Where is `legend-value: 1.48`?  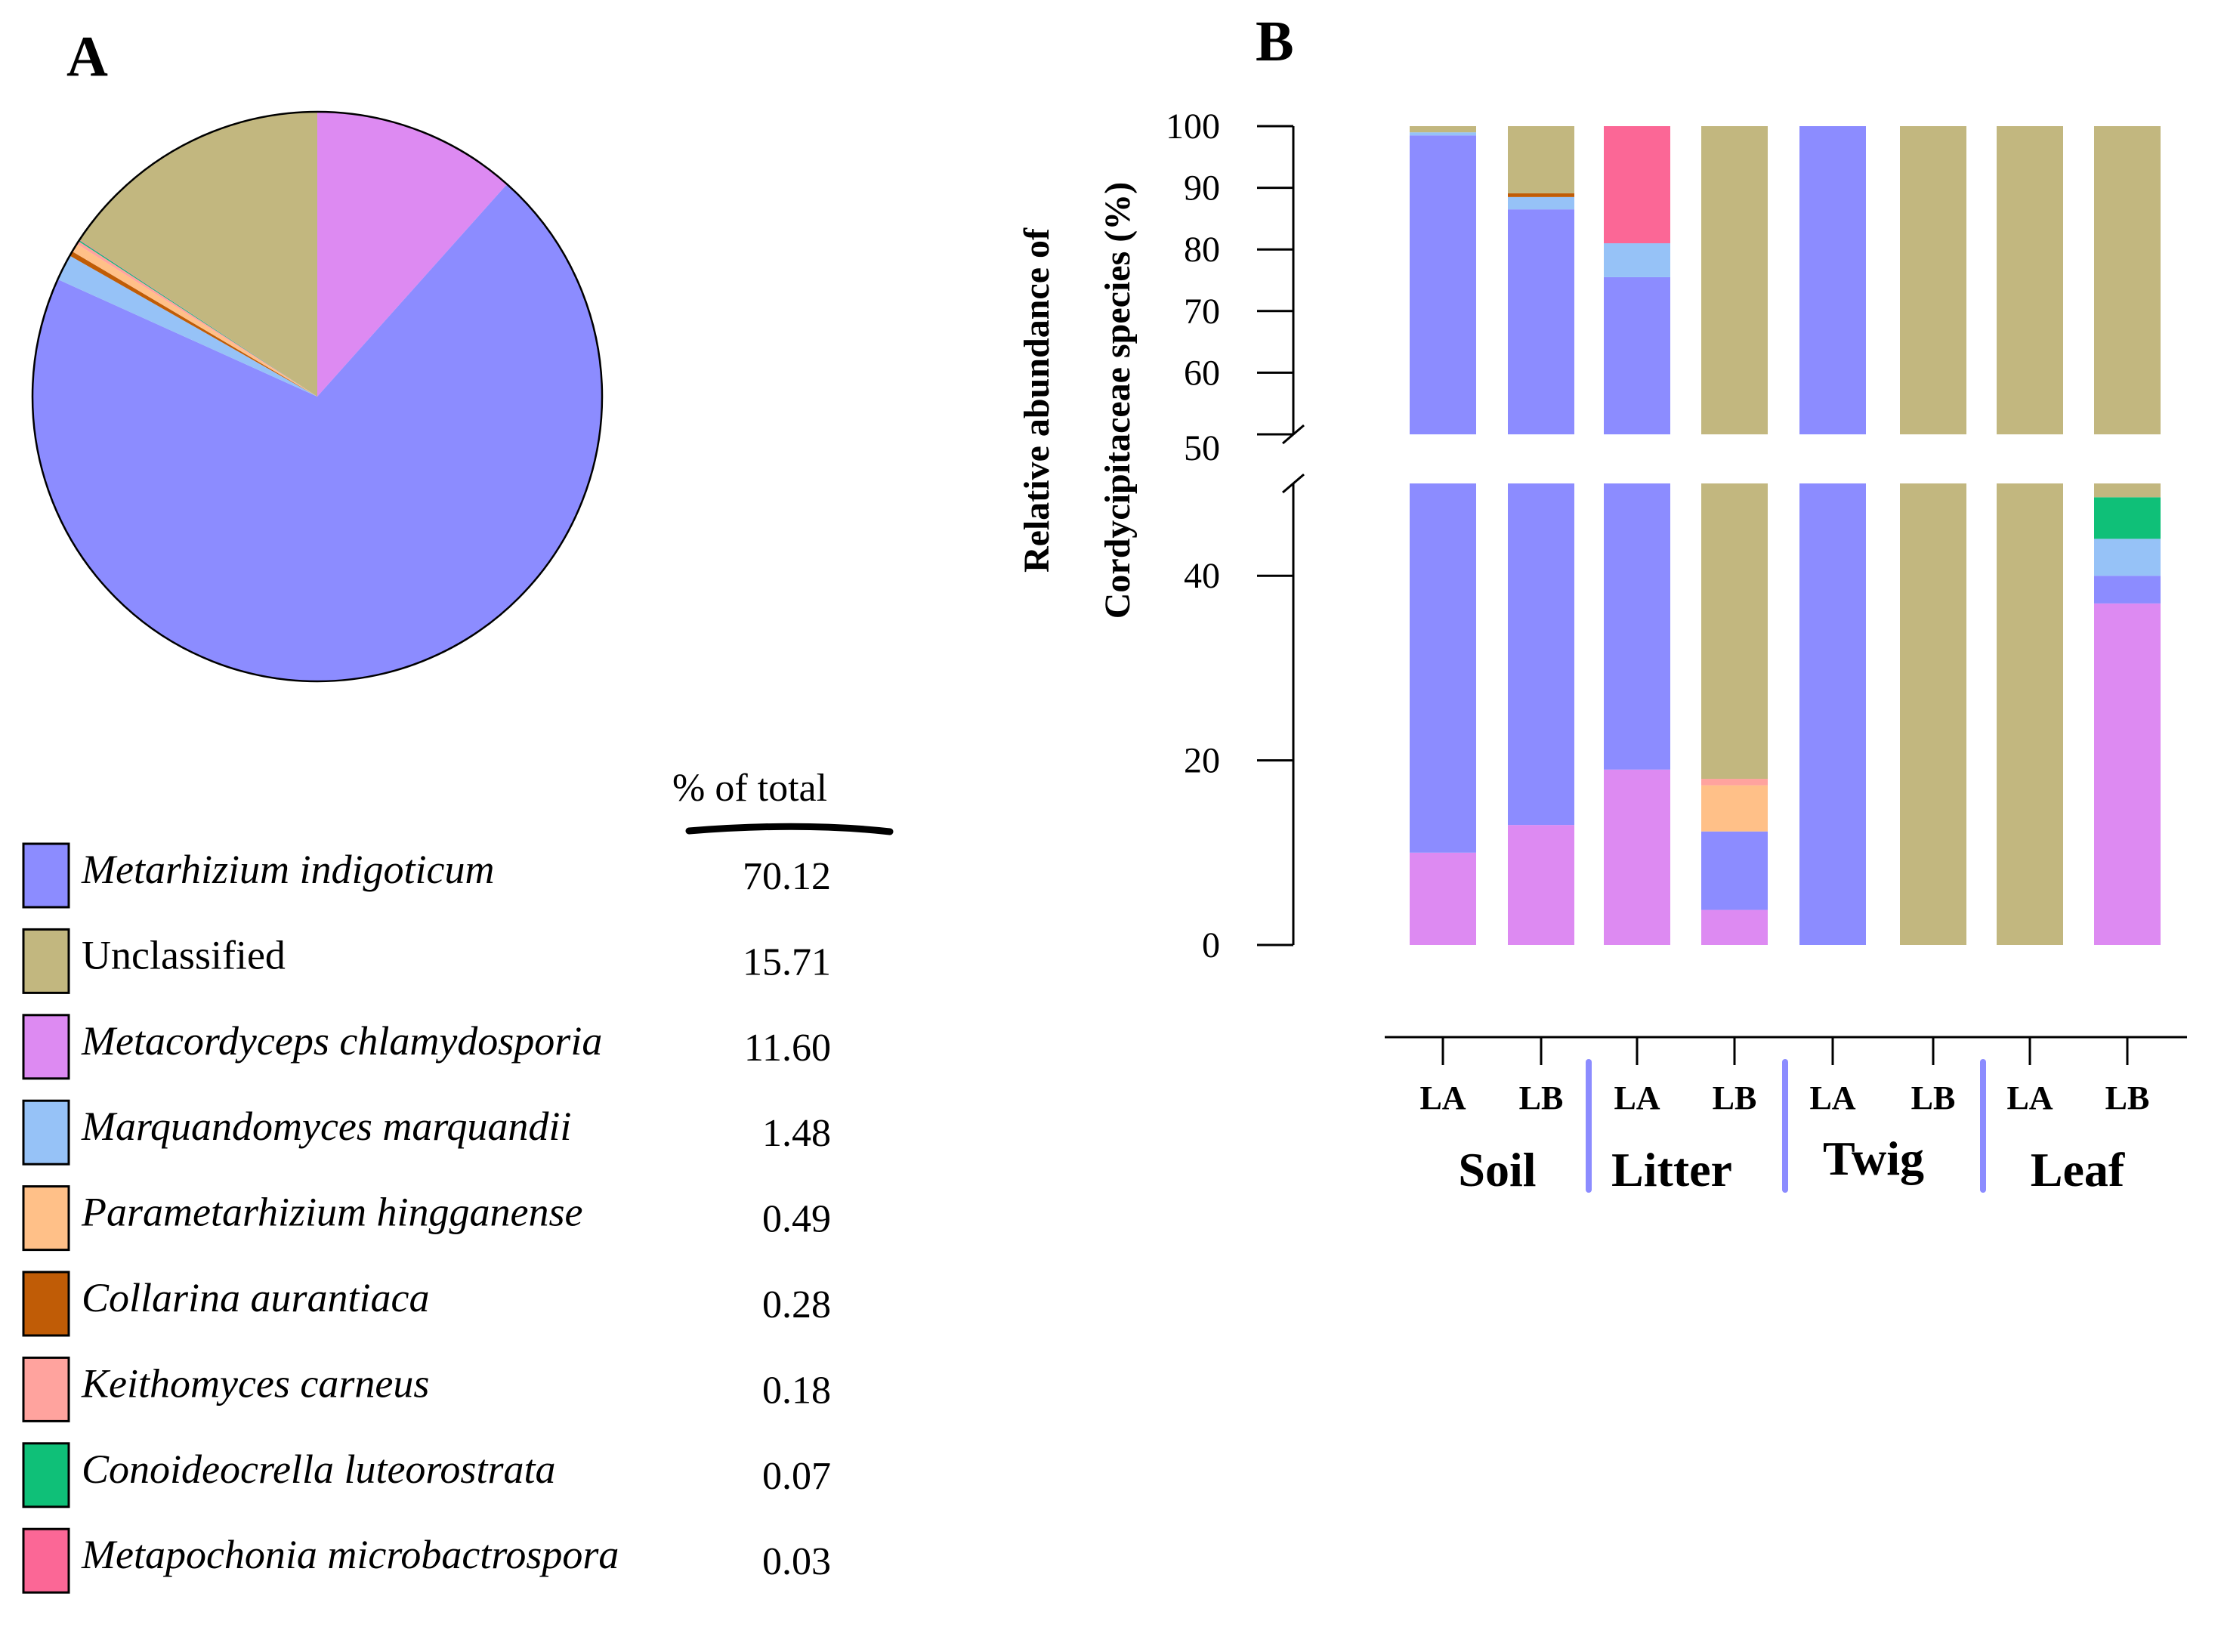 legend-value: 1.48 is located at coordinates (796, 1133).